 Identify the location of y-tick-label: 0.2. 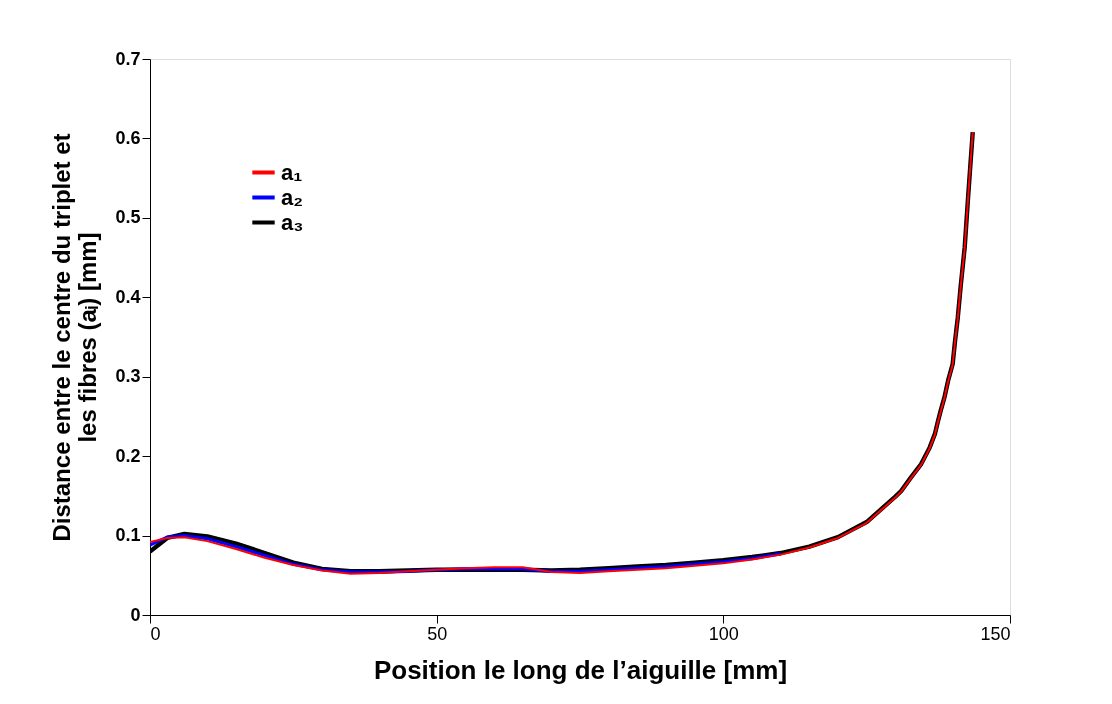
(128, 455).